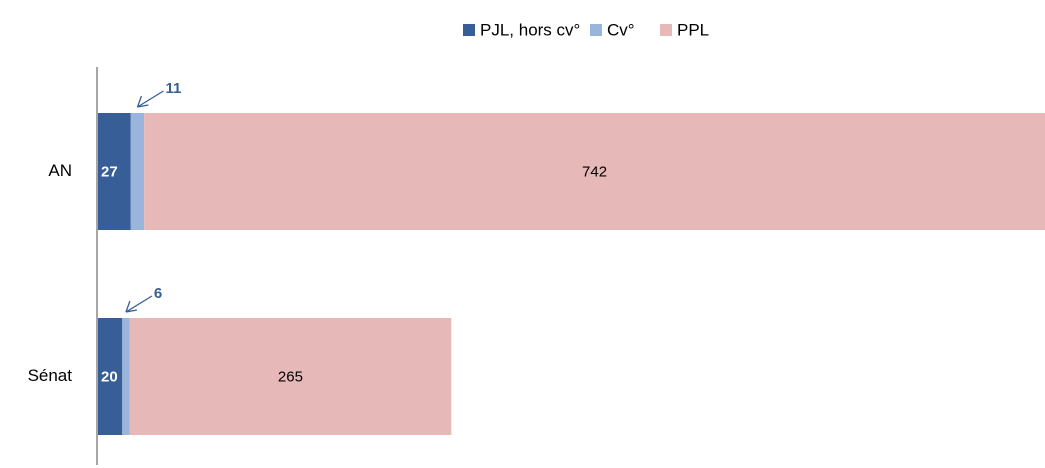  I want to click on data-label: 265, so click(290, 376).